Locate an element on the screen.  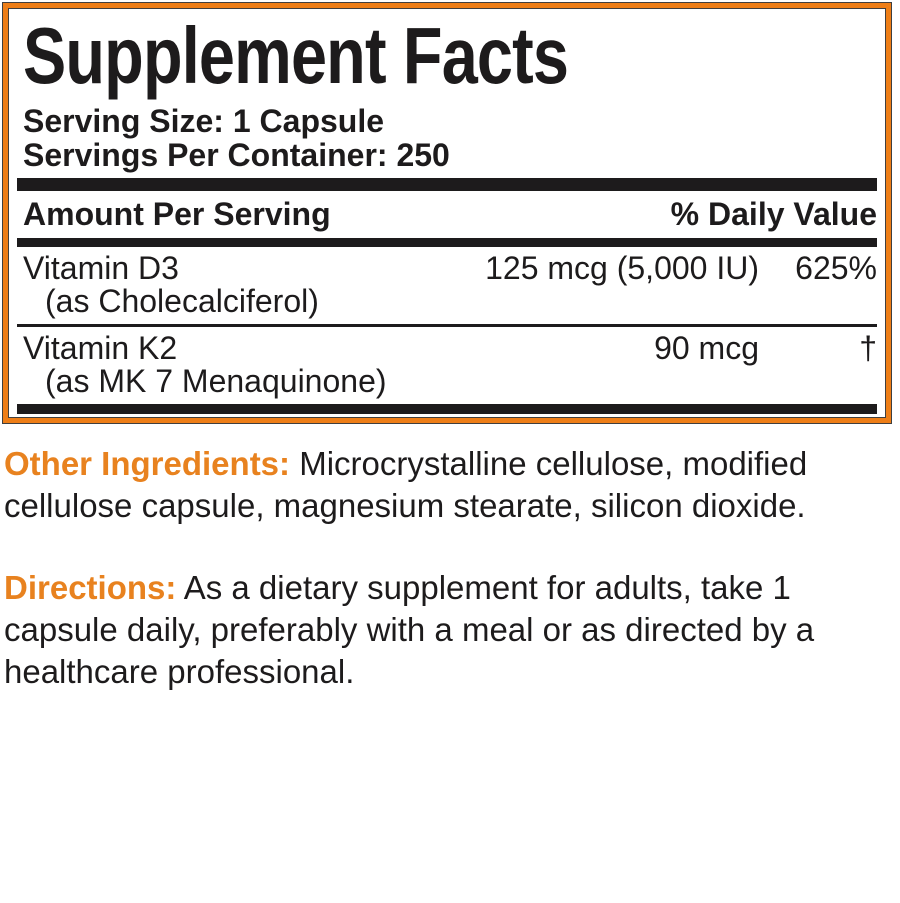
row-divider is located at coordinates (447, 325).